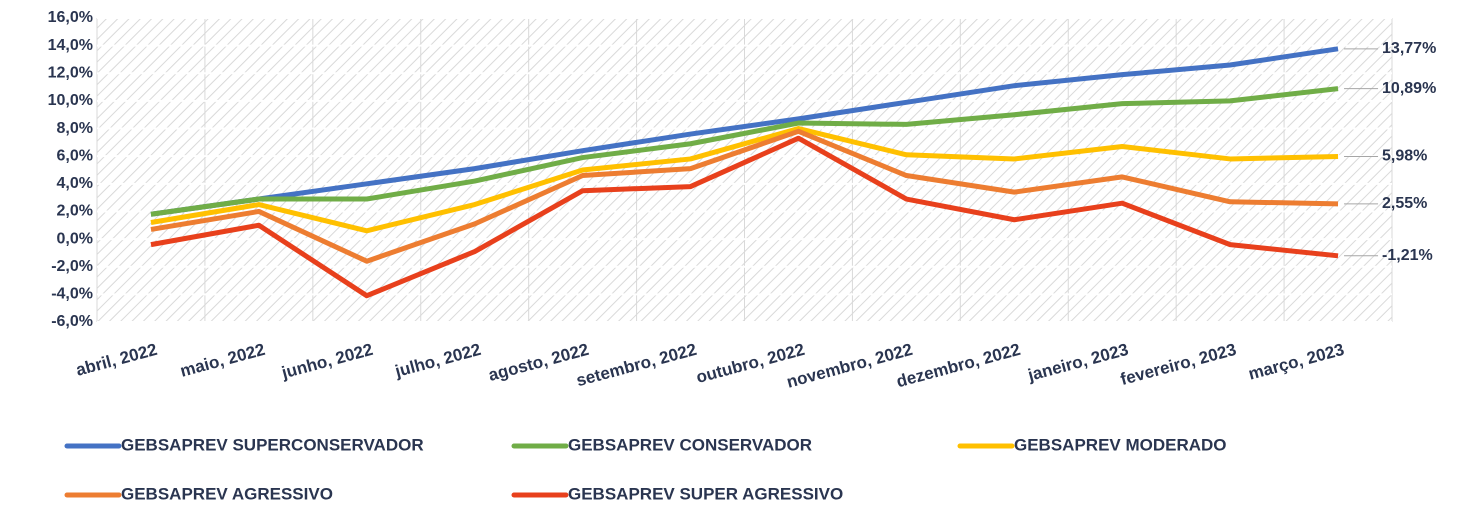  Describe the element at coordinates (72, 294) in the screenshot. I see `y-tick-label: -4,0%` at that location.